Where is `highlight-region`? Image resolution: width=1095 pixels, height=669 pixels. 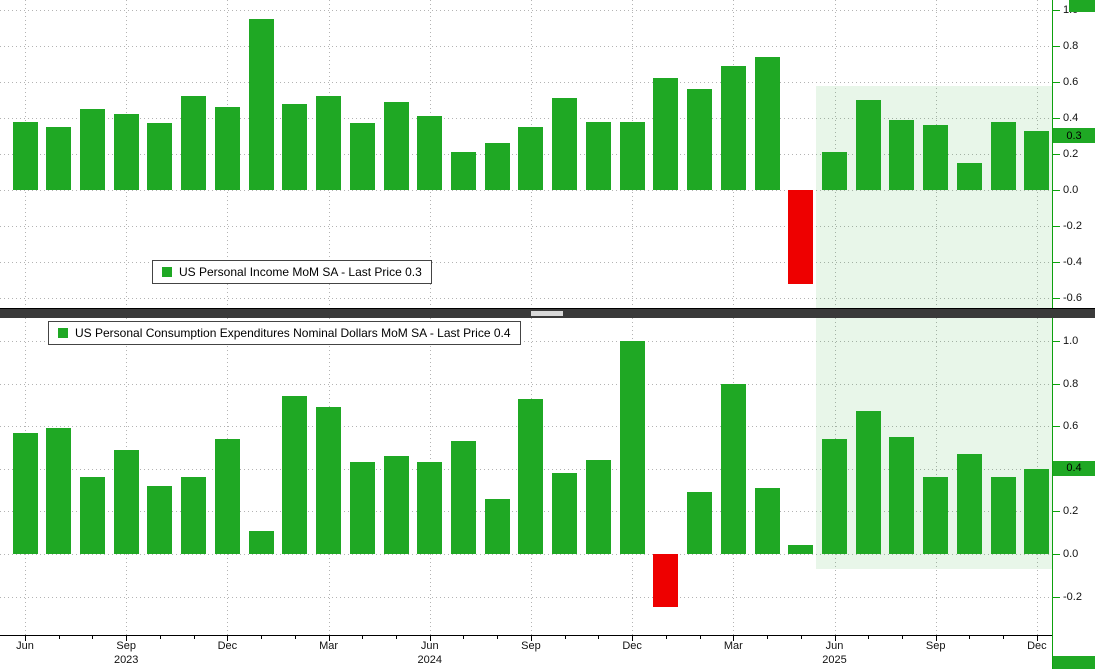
highlight-region is located at coordinates (933, 197).